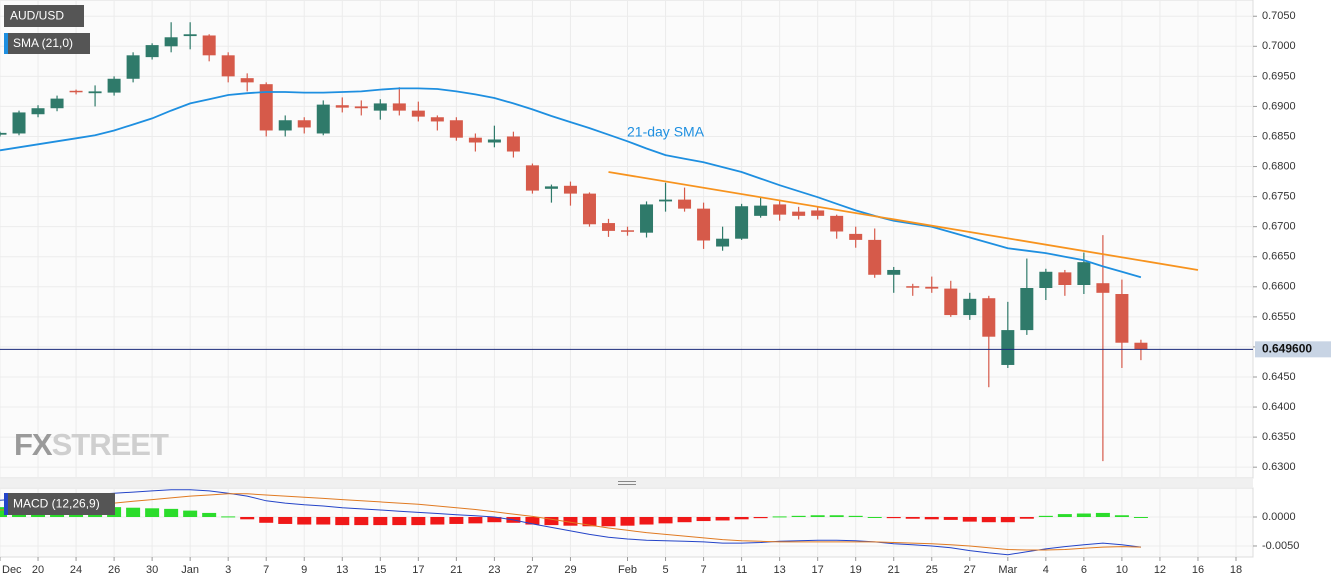  What do you see at coordinates (1084, 570) in the screenshot?
I see `x-tick-label: 6` at bounding box center [1084, 570].